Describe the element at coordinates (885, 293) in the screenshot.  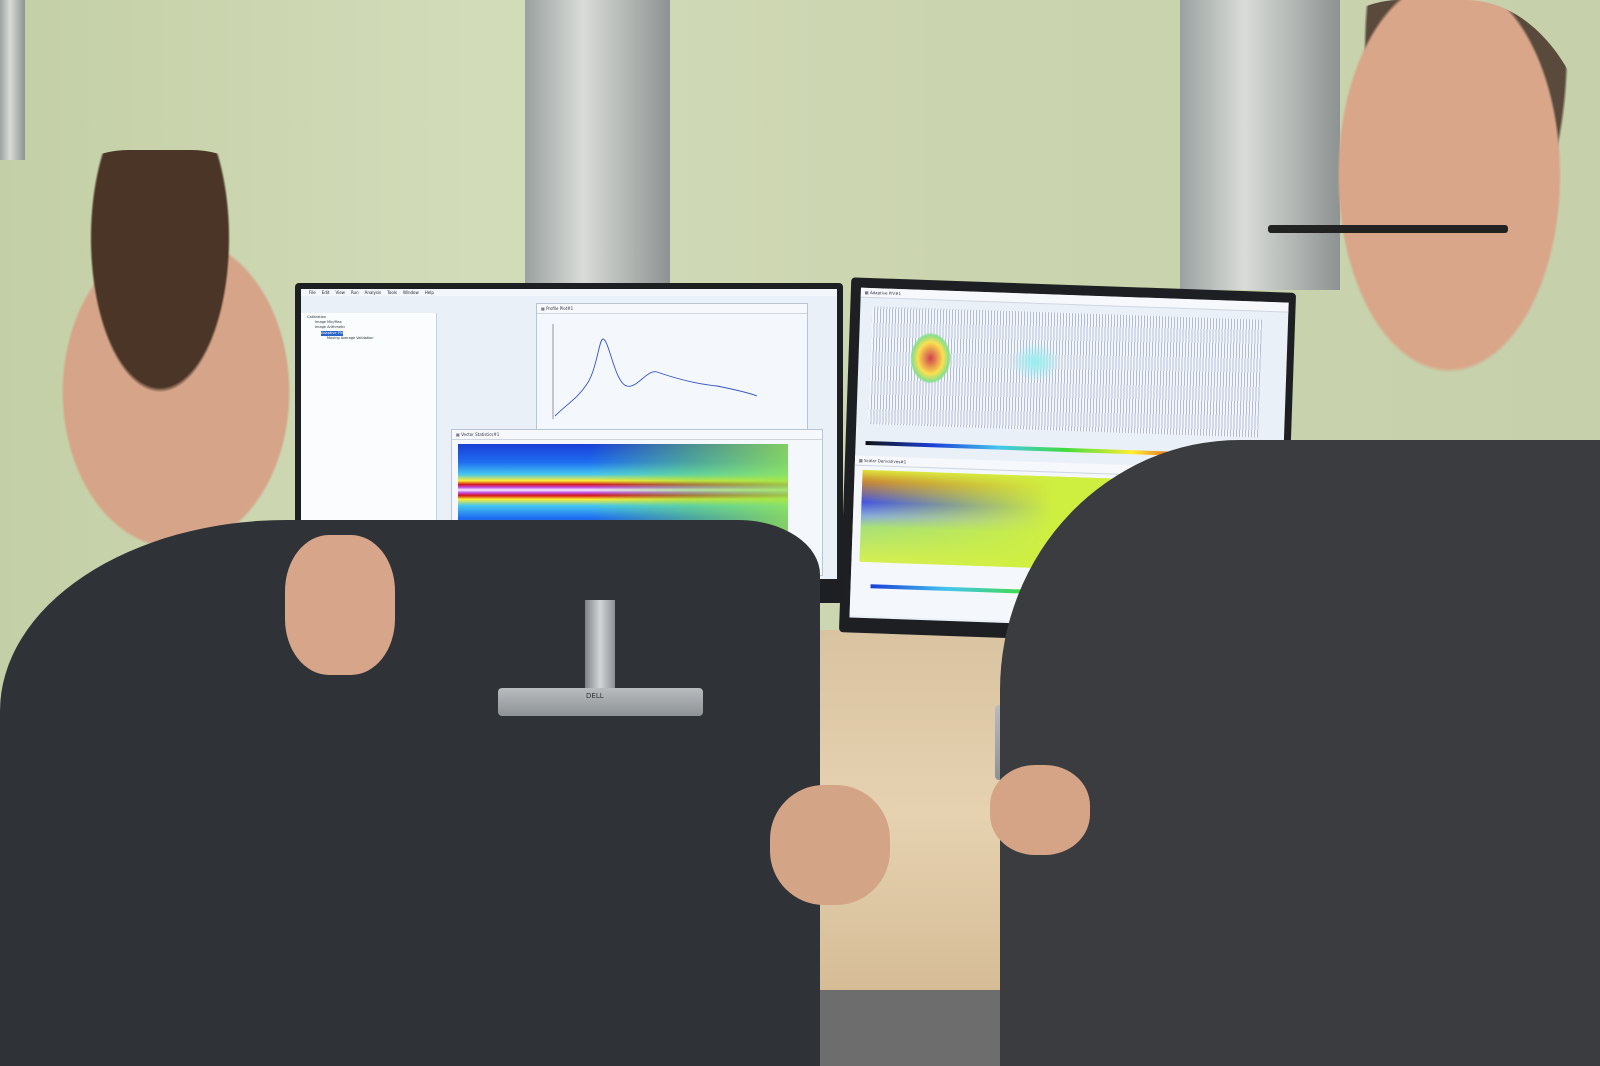
I see `window-title: Adaptive PIV#1` at that location.